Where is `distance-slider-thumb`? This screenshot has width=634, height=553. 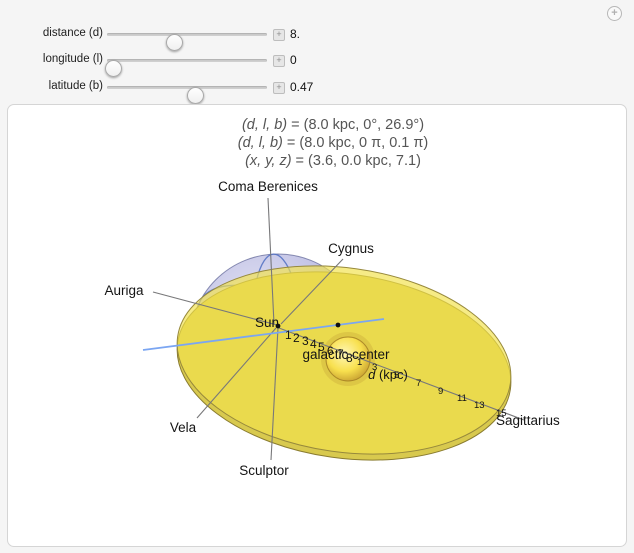
distance-slider-thumb is located at coordinates (174, 42).